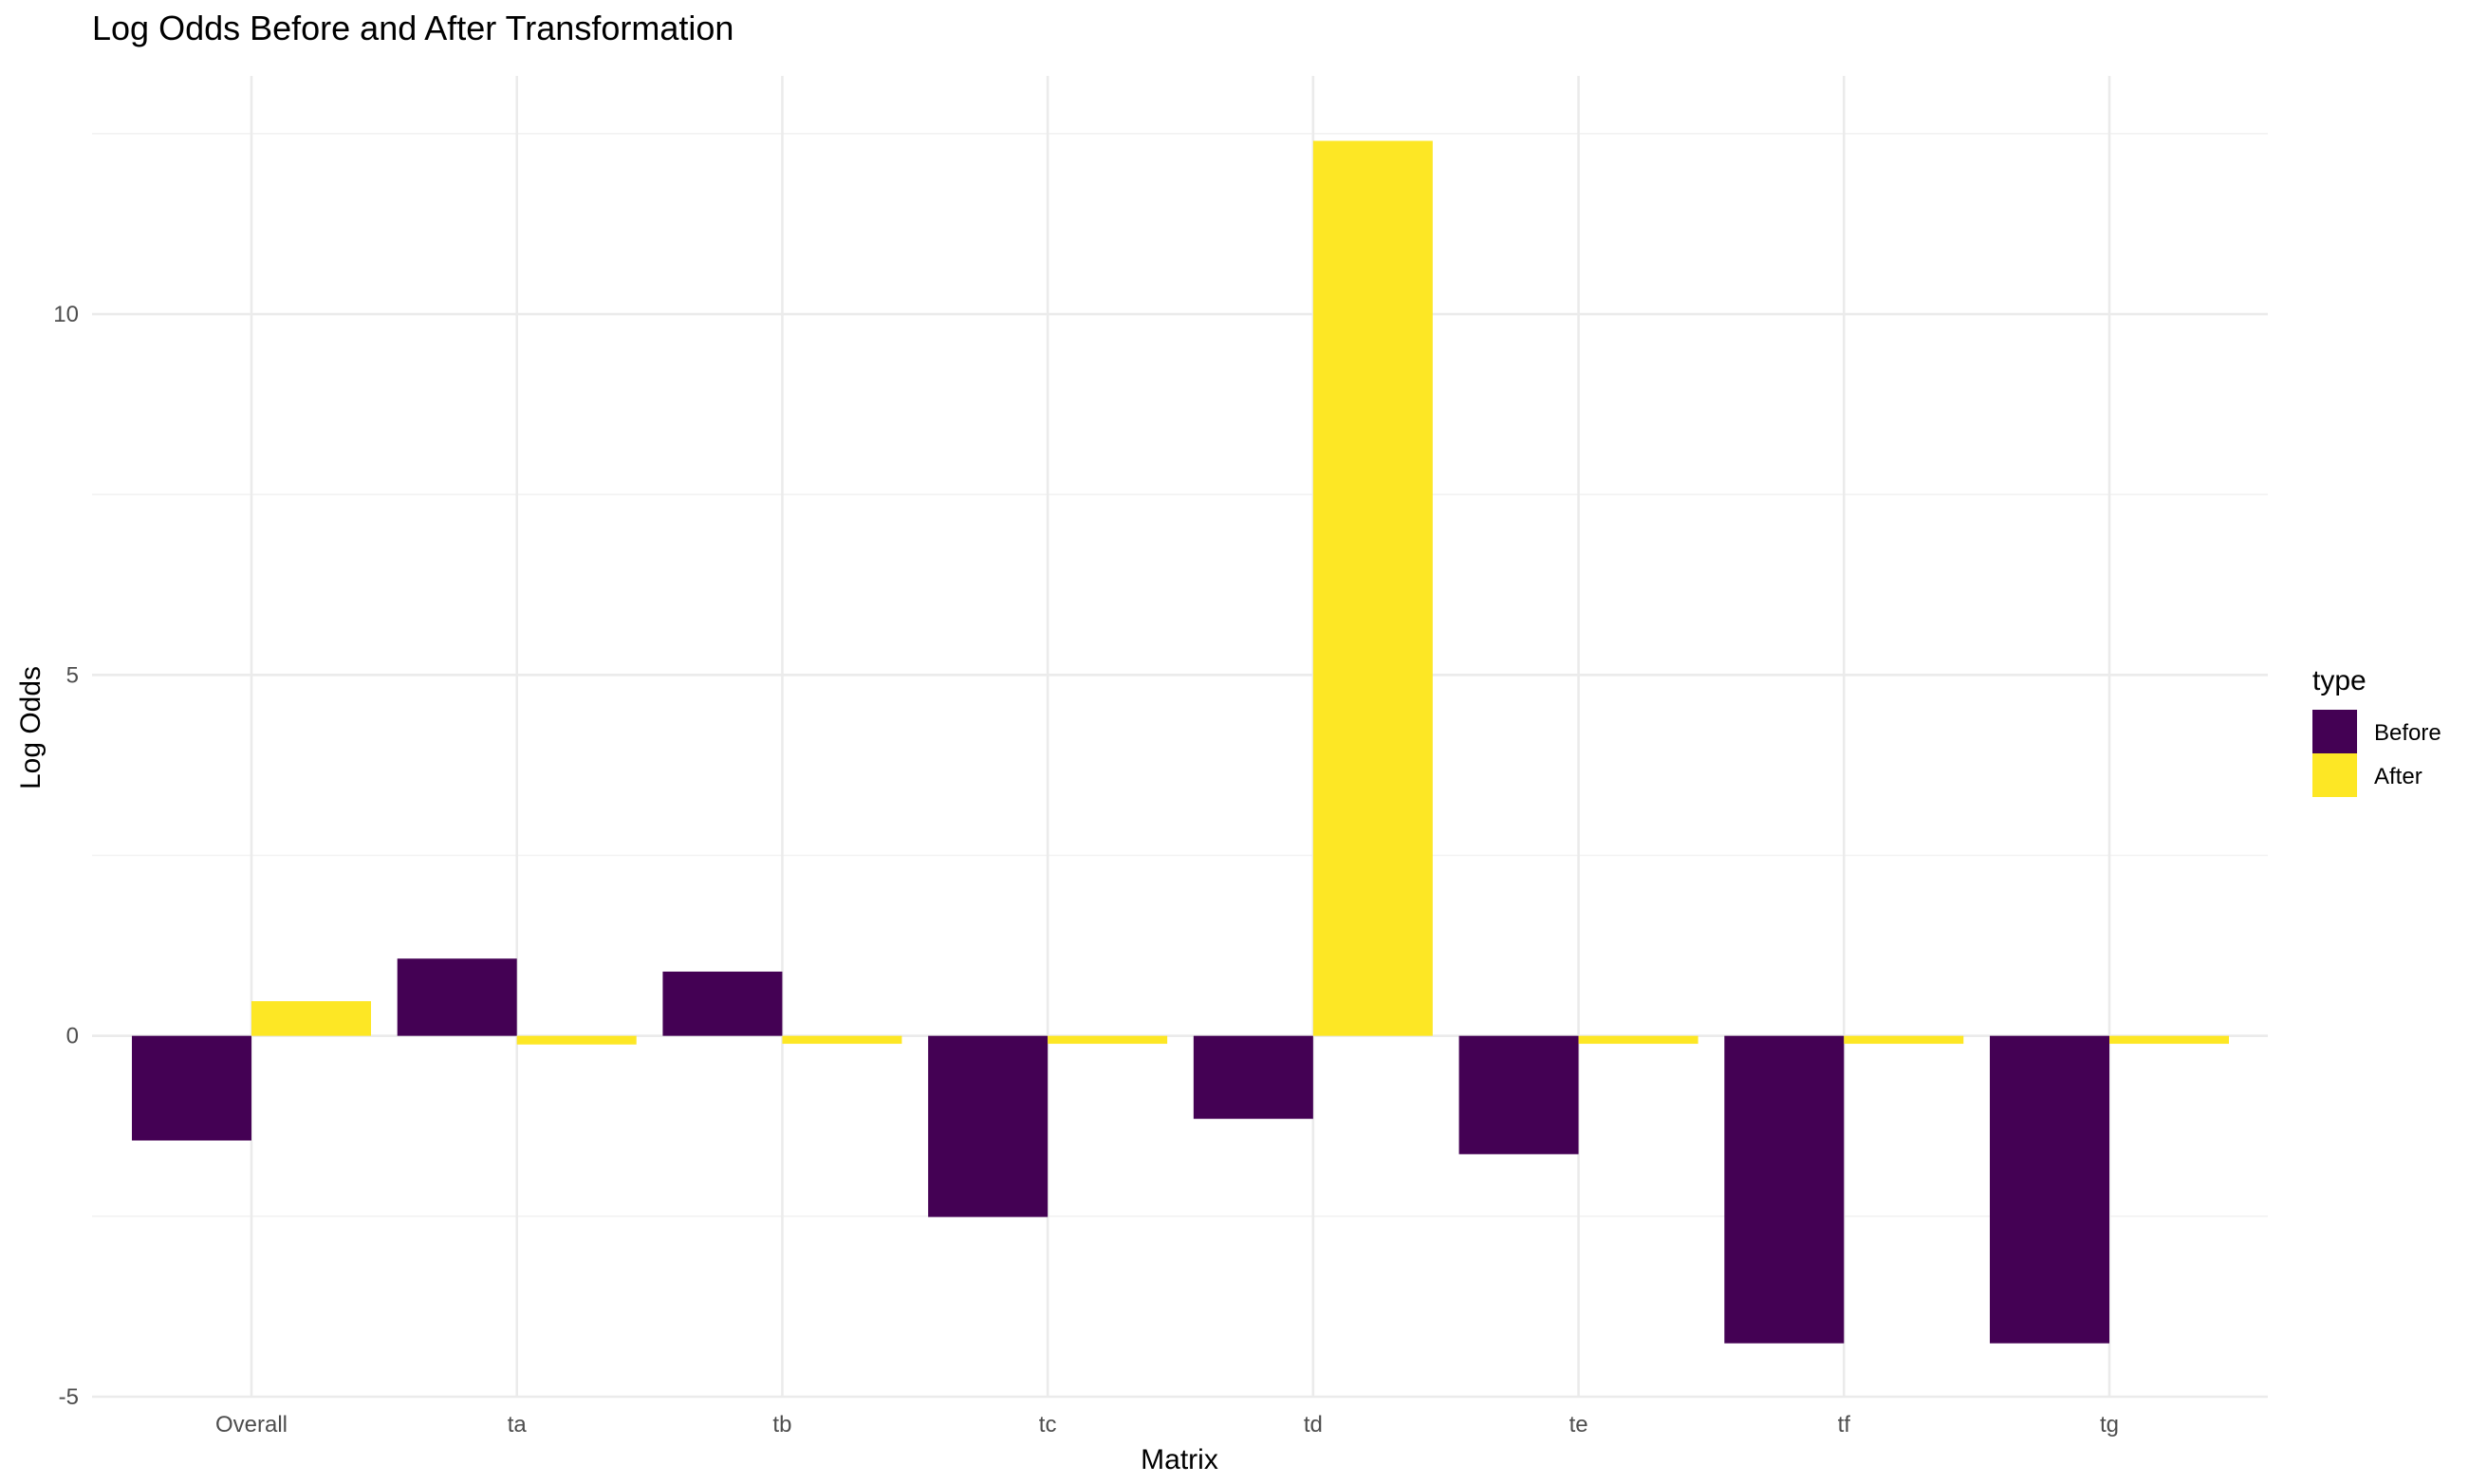 The height and width of the screenshot is (1484, 2469). Describe the element at coordinates (842, 1040) in the screenshot. I see `bar-after-tb` at that location.